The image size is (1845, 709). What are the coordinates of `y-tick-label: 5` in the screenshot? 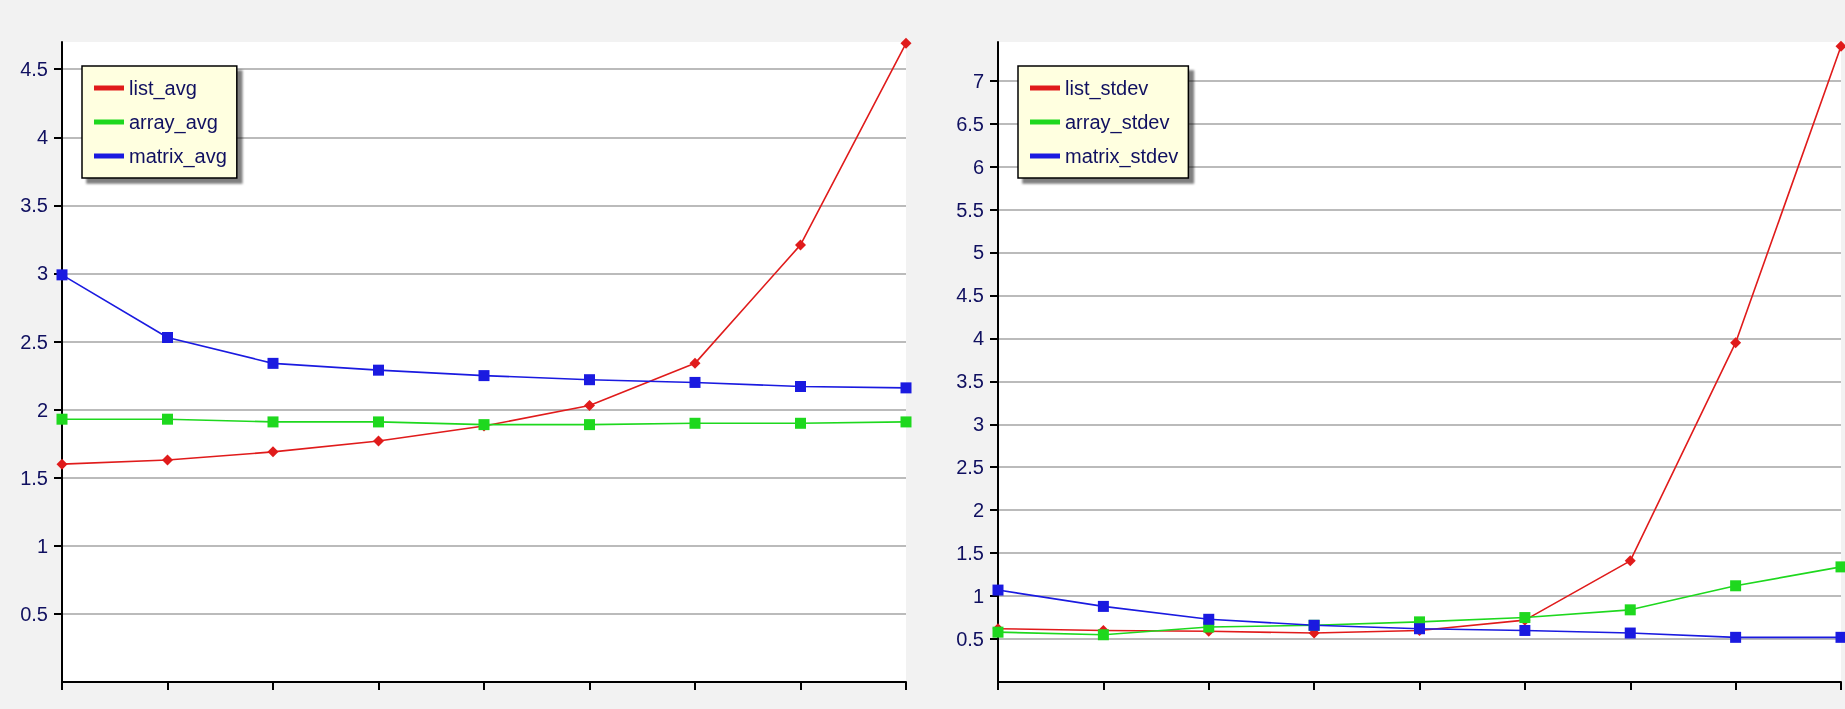 It's located at (978, 252).